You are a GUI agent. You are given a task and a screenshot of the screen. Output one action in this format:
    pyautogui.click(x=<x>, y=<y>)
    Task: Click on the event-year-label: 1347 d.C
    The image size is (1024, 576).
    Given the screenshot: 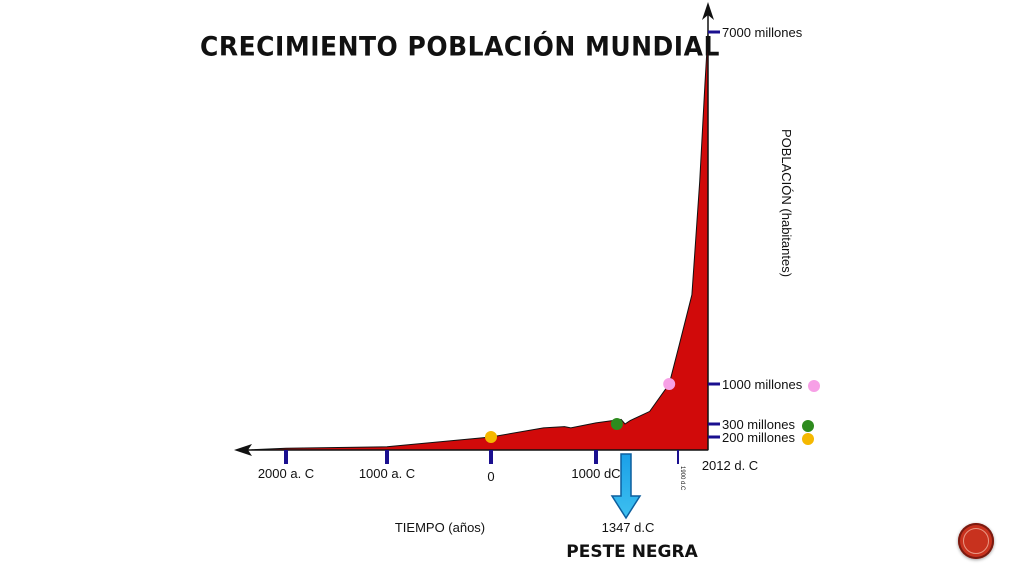 What is the action you would take?
    pyautogui.click(x=628, y=527)
    